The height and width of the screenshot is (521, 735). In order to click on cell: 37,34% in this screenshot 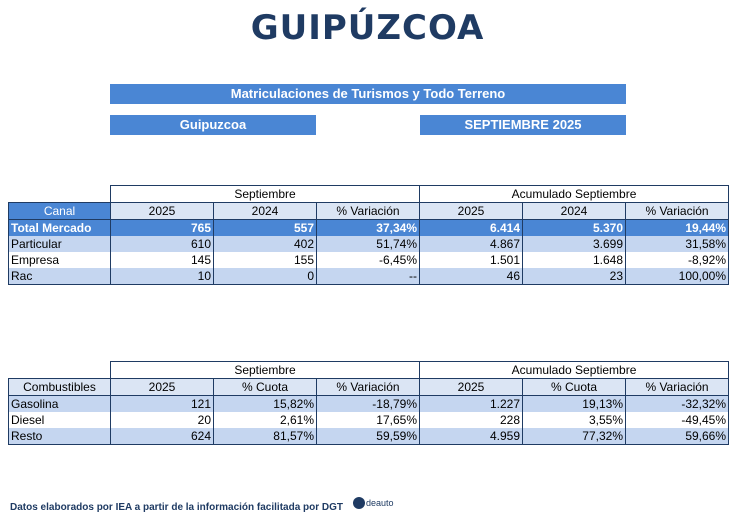, I will do `click(368, 227)`.